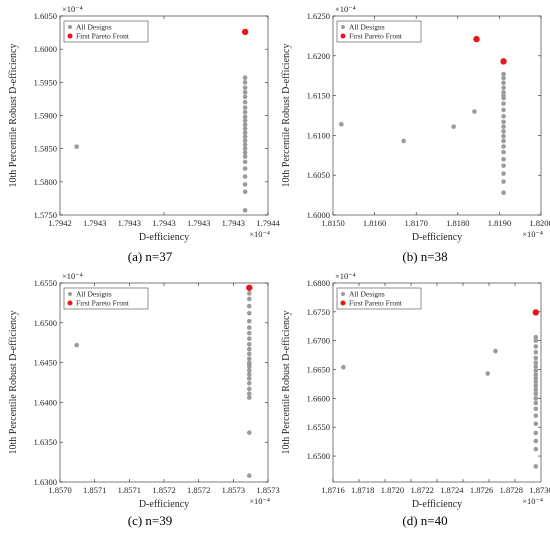 The height and width of the screenshot is (533, 550). Describe the element at coordinates (511, 490) in the screenshot. I see `x-tick-label: 1.8728` at that location.